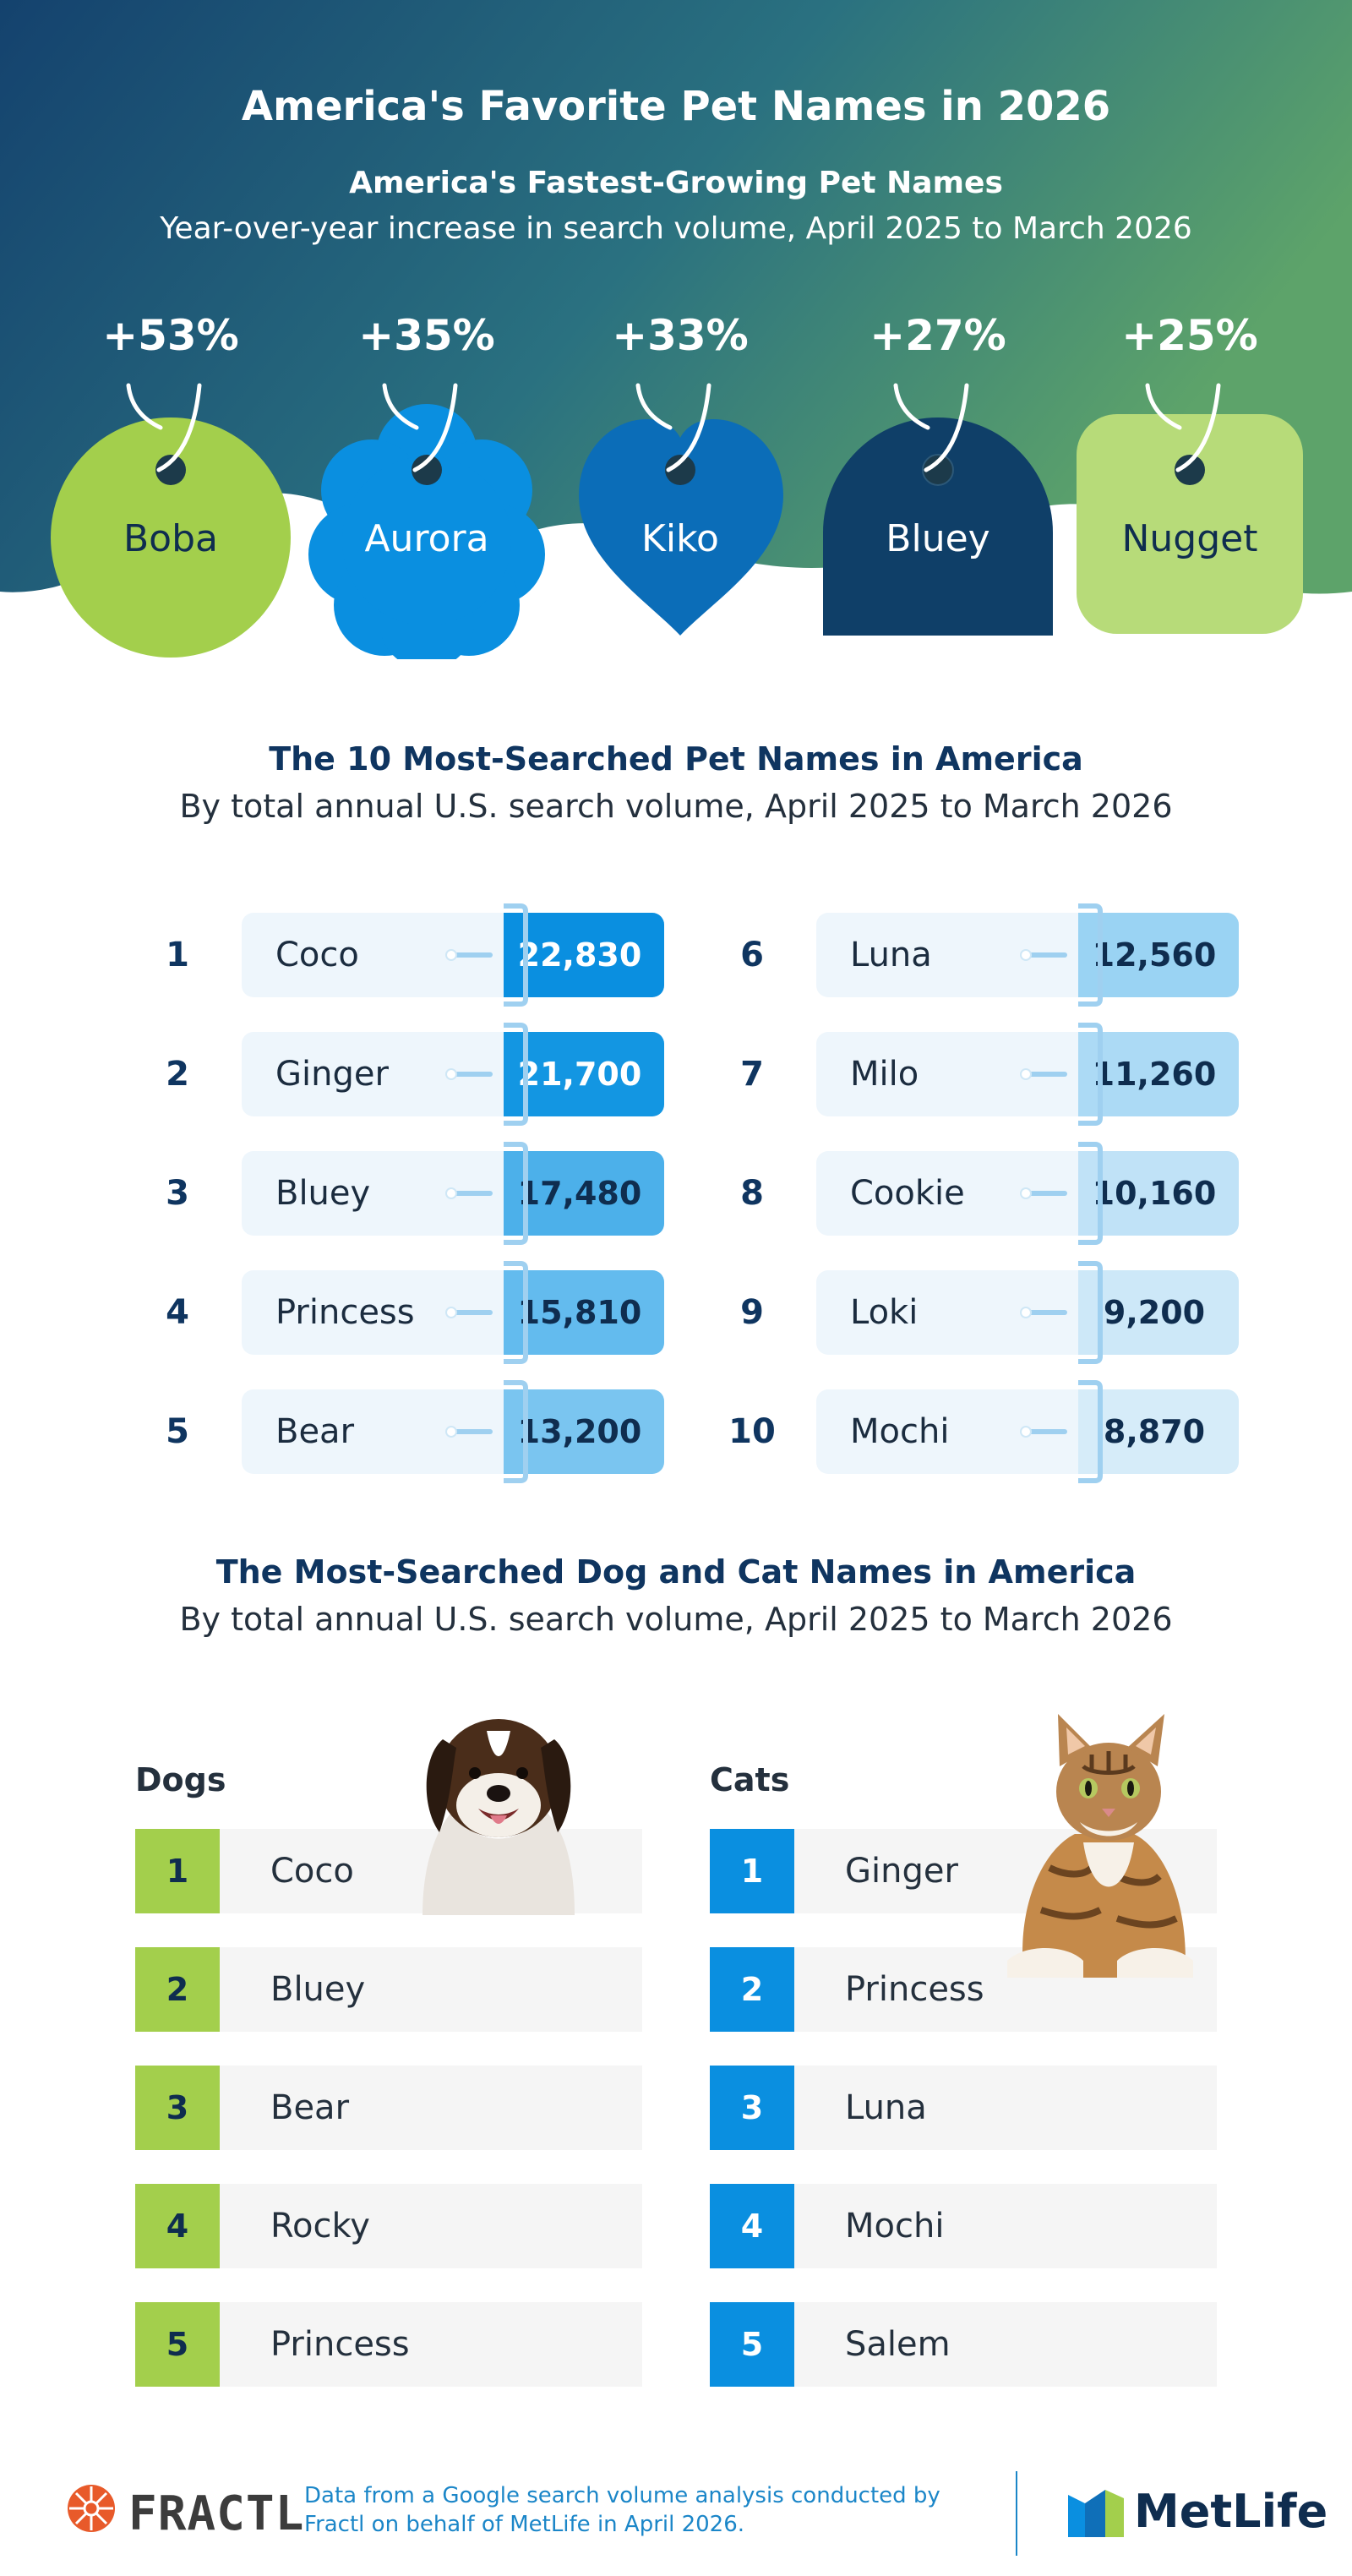 The width and height of the screenshot is (1352, 2576). What do you see at coordinates (579, 1312) in the screenshot?
I see `search-volume: 15,810` at bounding box center [579, 1312].